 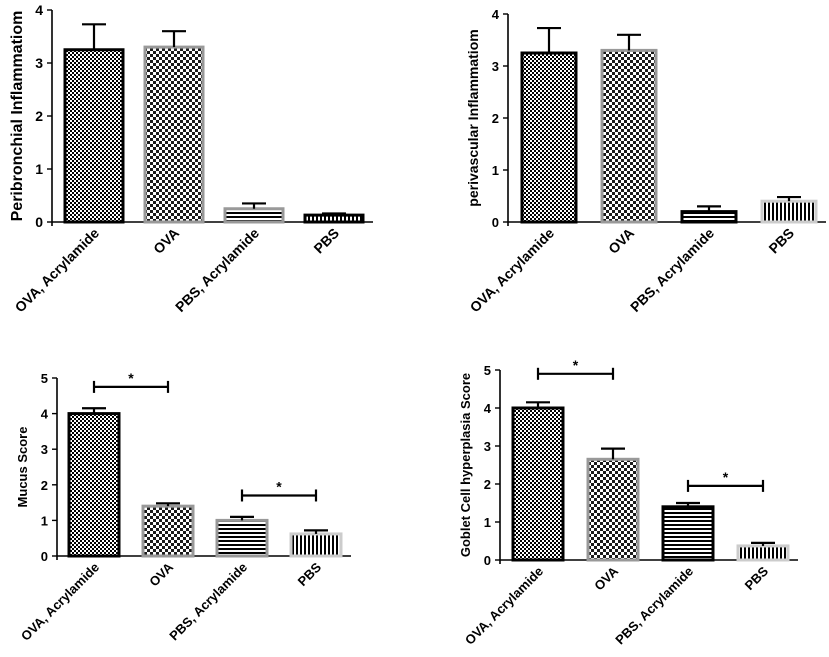 What do you see at coordinates (17, 116) in the screenshot?
I see `y-axis-label: Peribronchial Inflammatiom` at bounding box center [17, 116].